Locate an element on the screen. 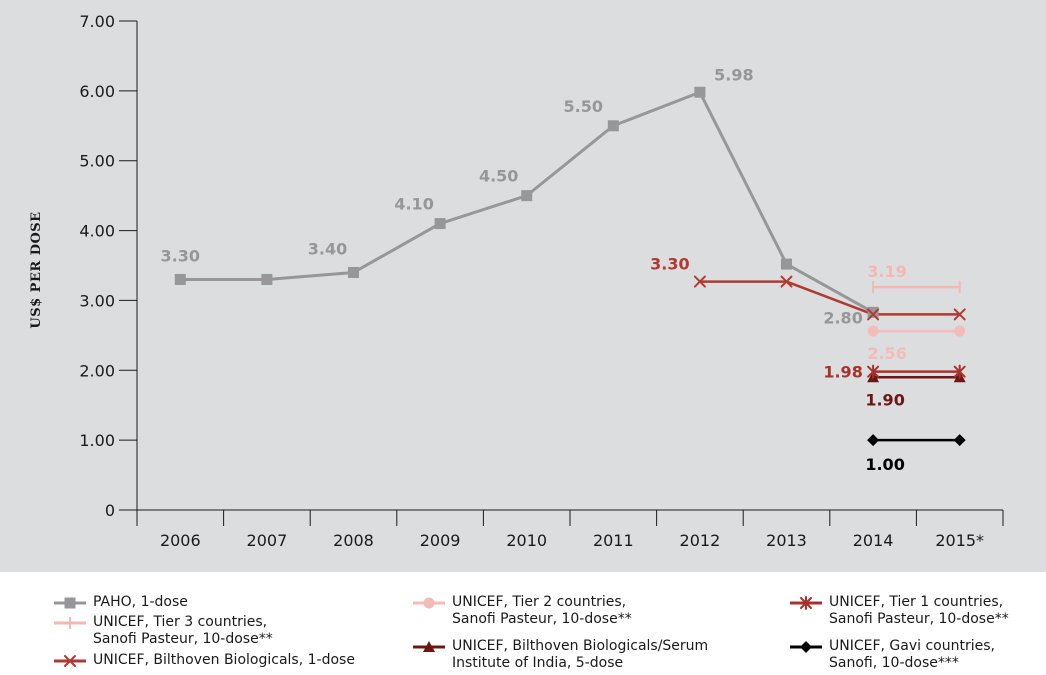 The image size is (1046, 675). x-tick-label: 2012 is located at coordinates (700, 540).